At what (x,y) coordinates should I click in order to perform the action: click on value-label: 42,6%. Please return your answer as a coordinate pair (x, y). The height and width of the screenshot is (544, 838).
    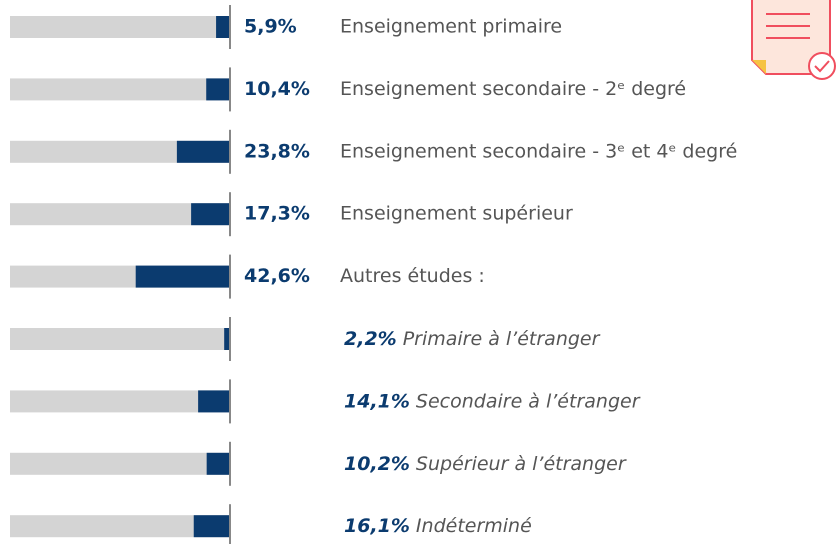
    Looking at the image, I should click on (277, 276).